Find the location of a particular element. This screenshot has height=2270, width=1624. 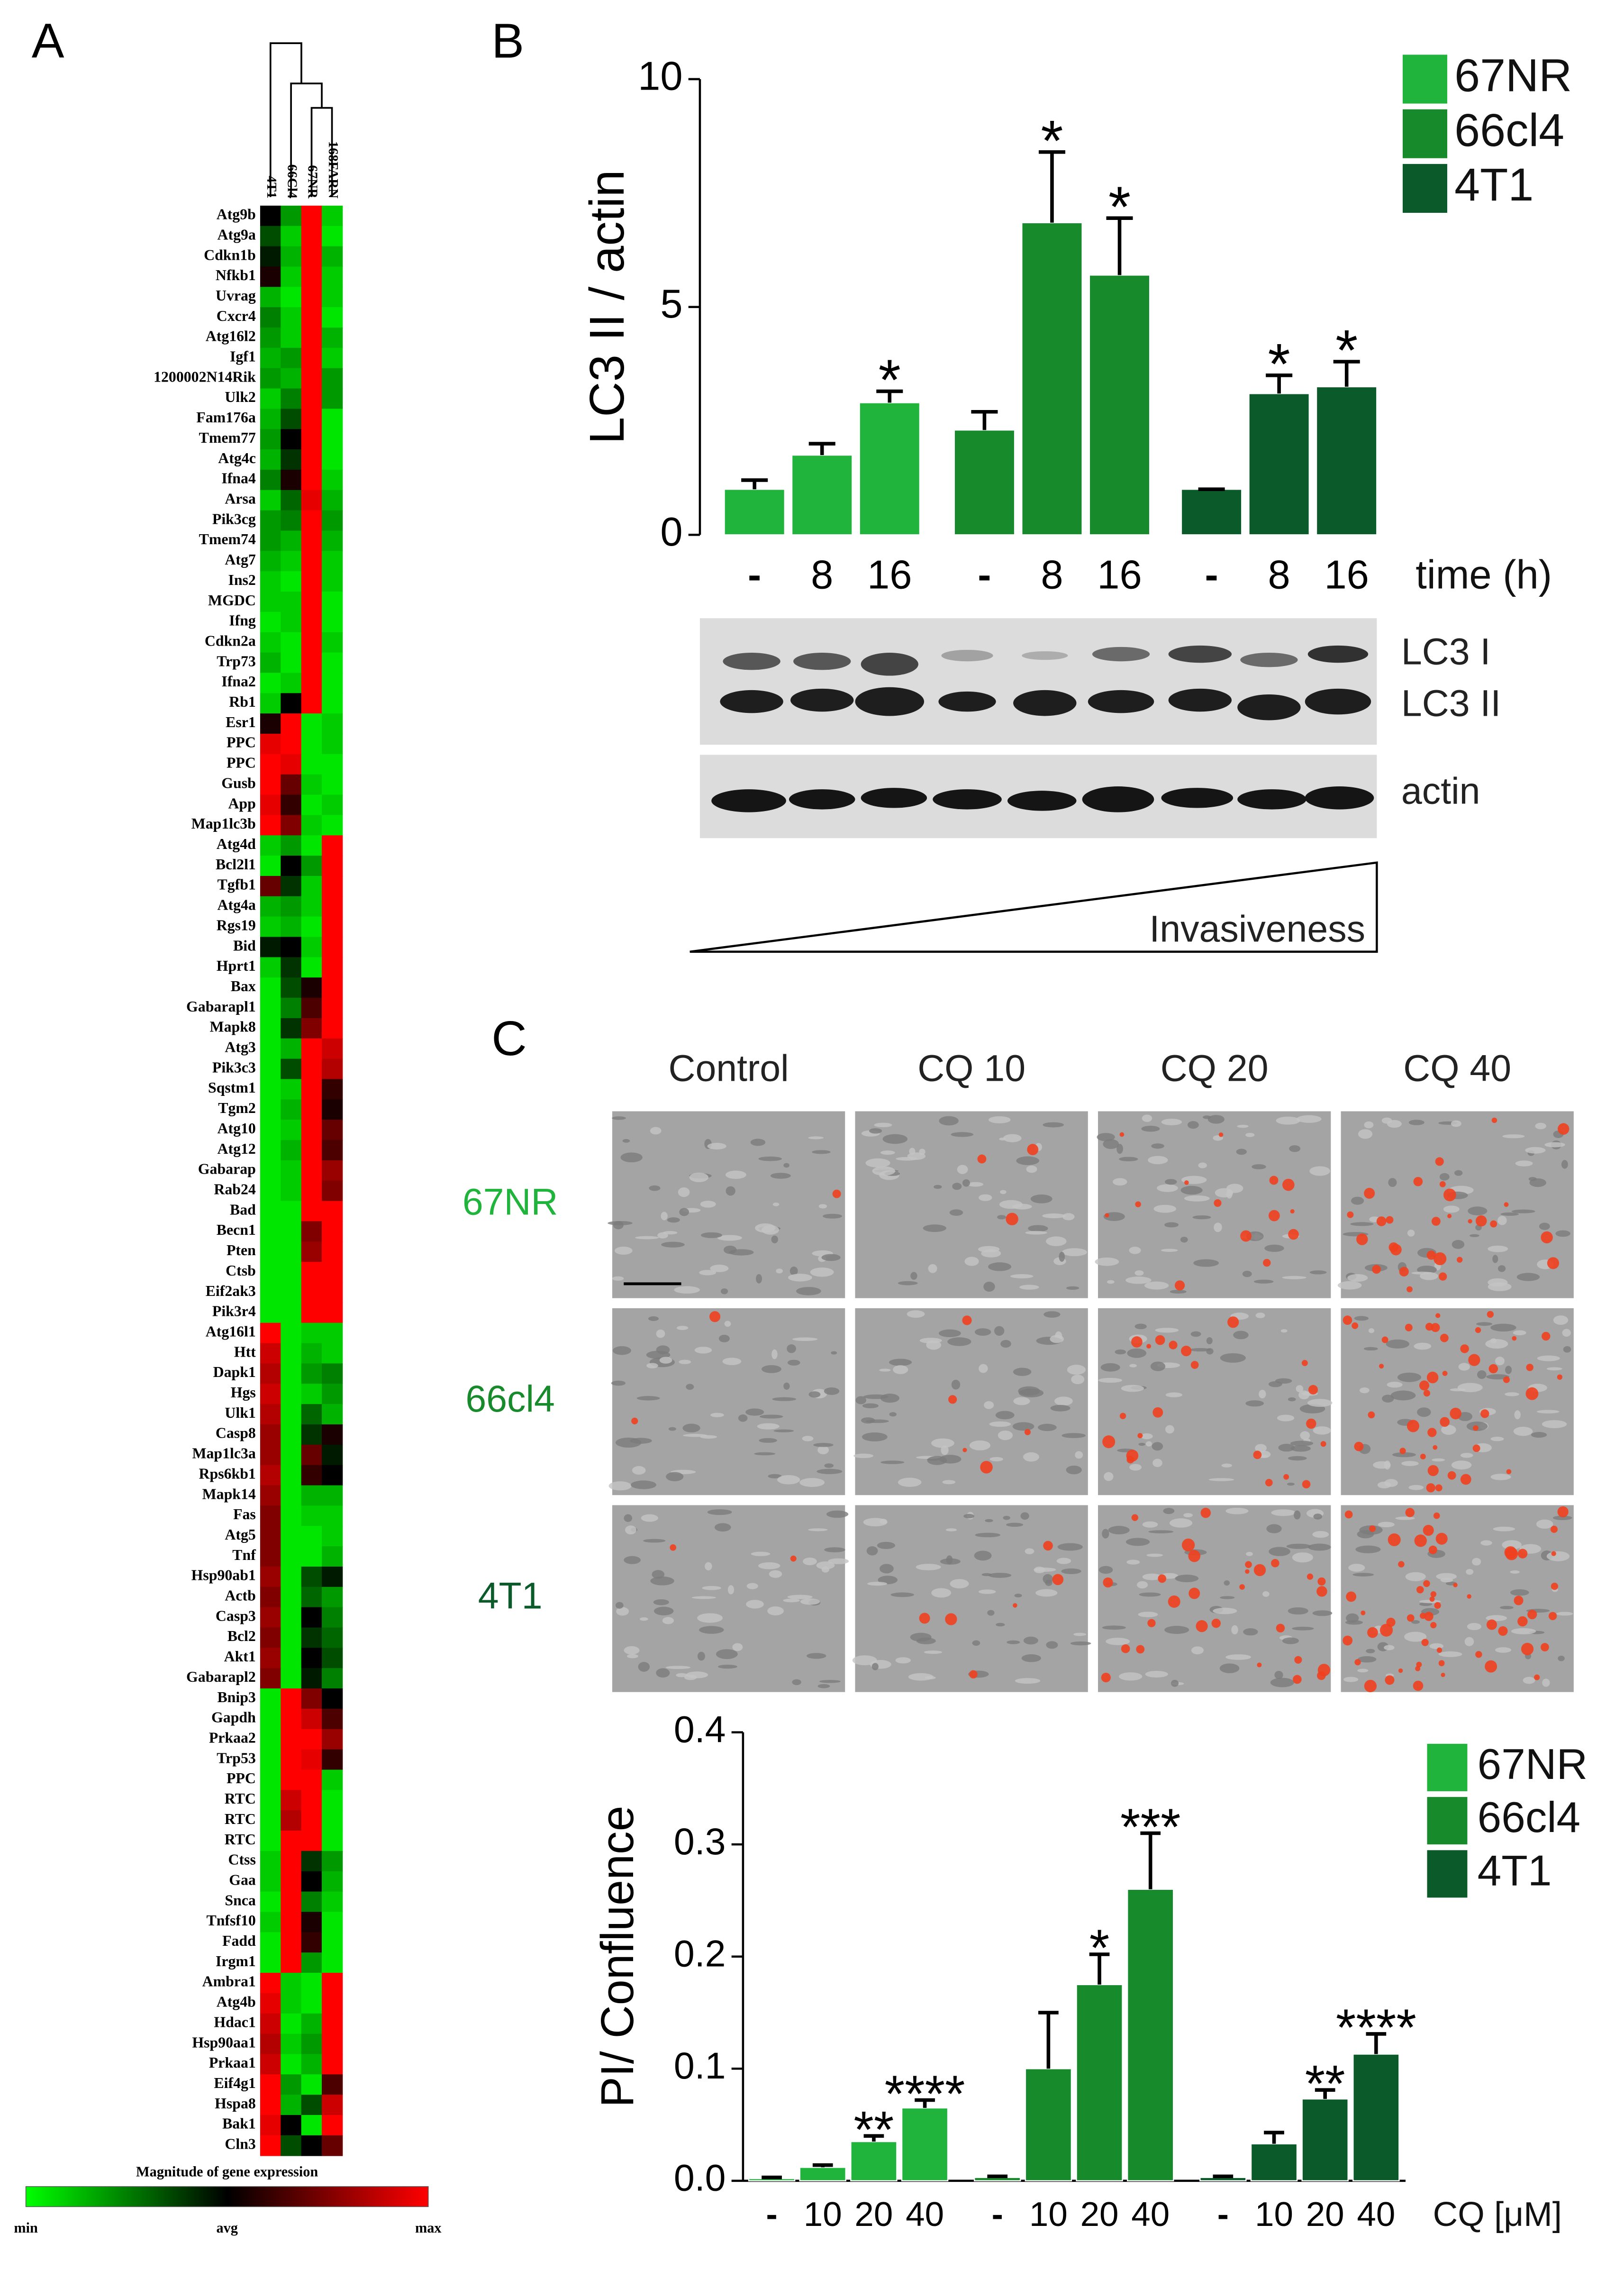

micrograph-bg is located at coordinates (971, 1599).